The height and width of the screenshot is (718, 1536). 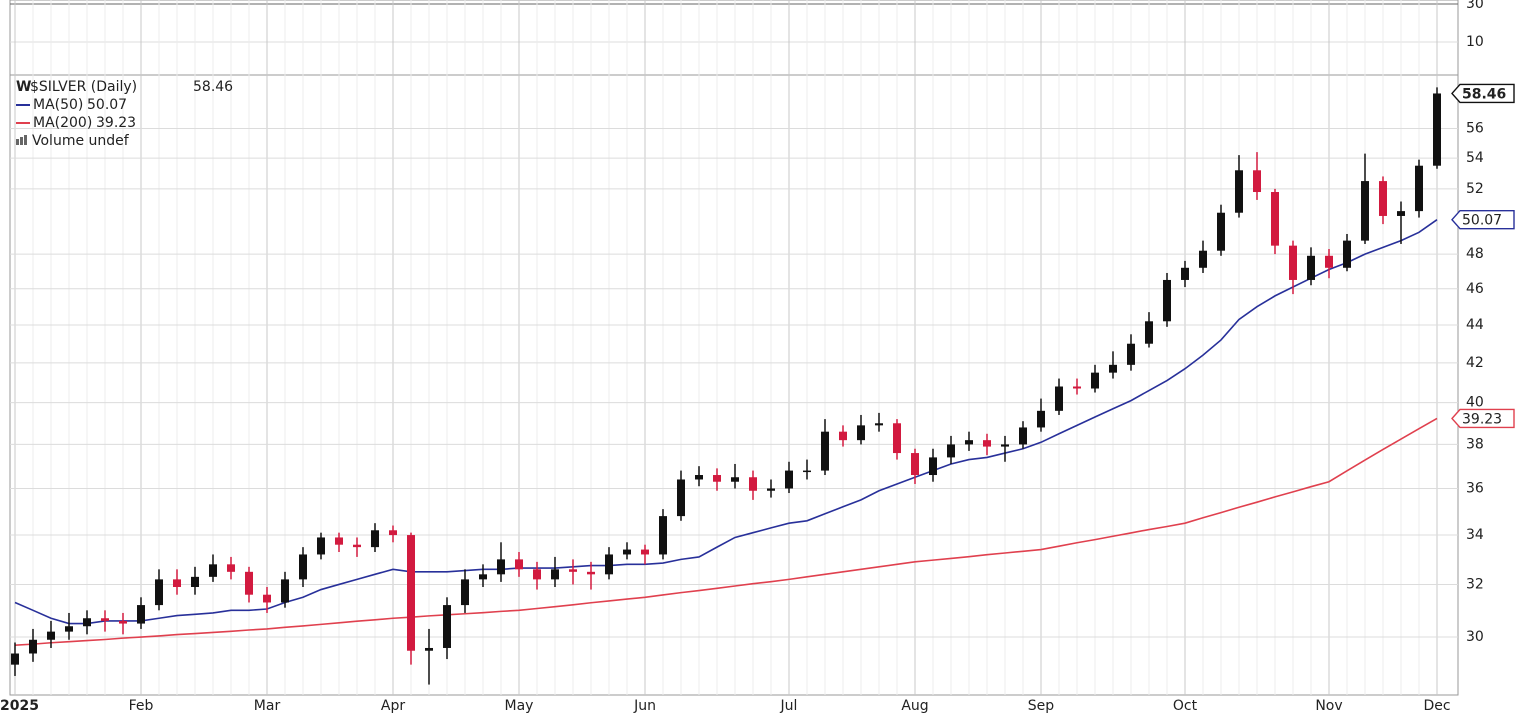 What do you see at coordinates (1475, 254) in the screenshot?
I see `y-tick-label: 48` at bounding box center [1475, 254].